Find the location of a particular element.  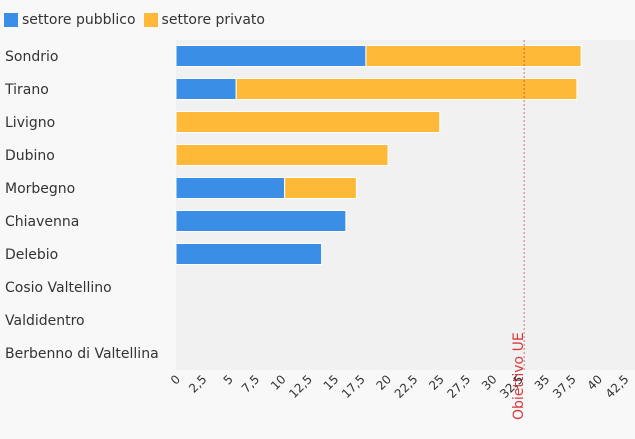

legend-label-private: settore privato is located at coordinates (213, 20).